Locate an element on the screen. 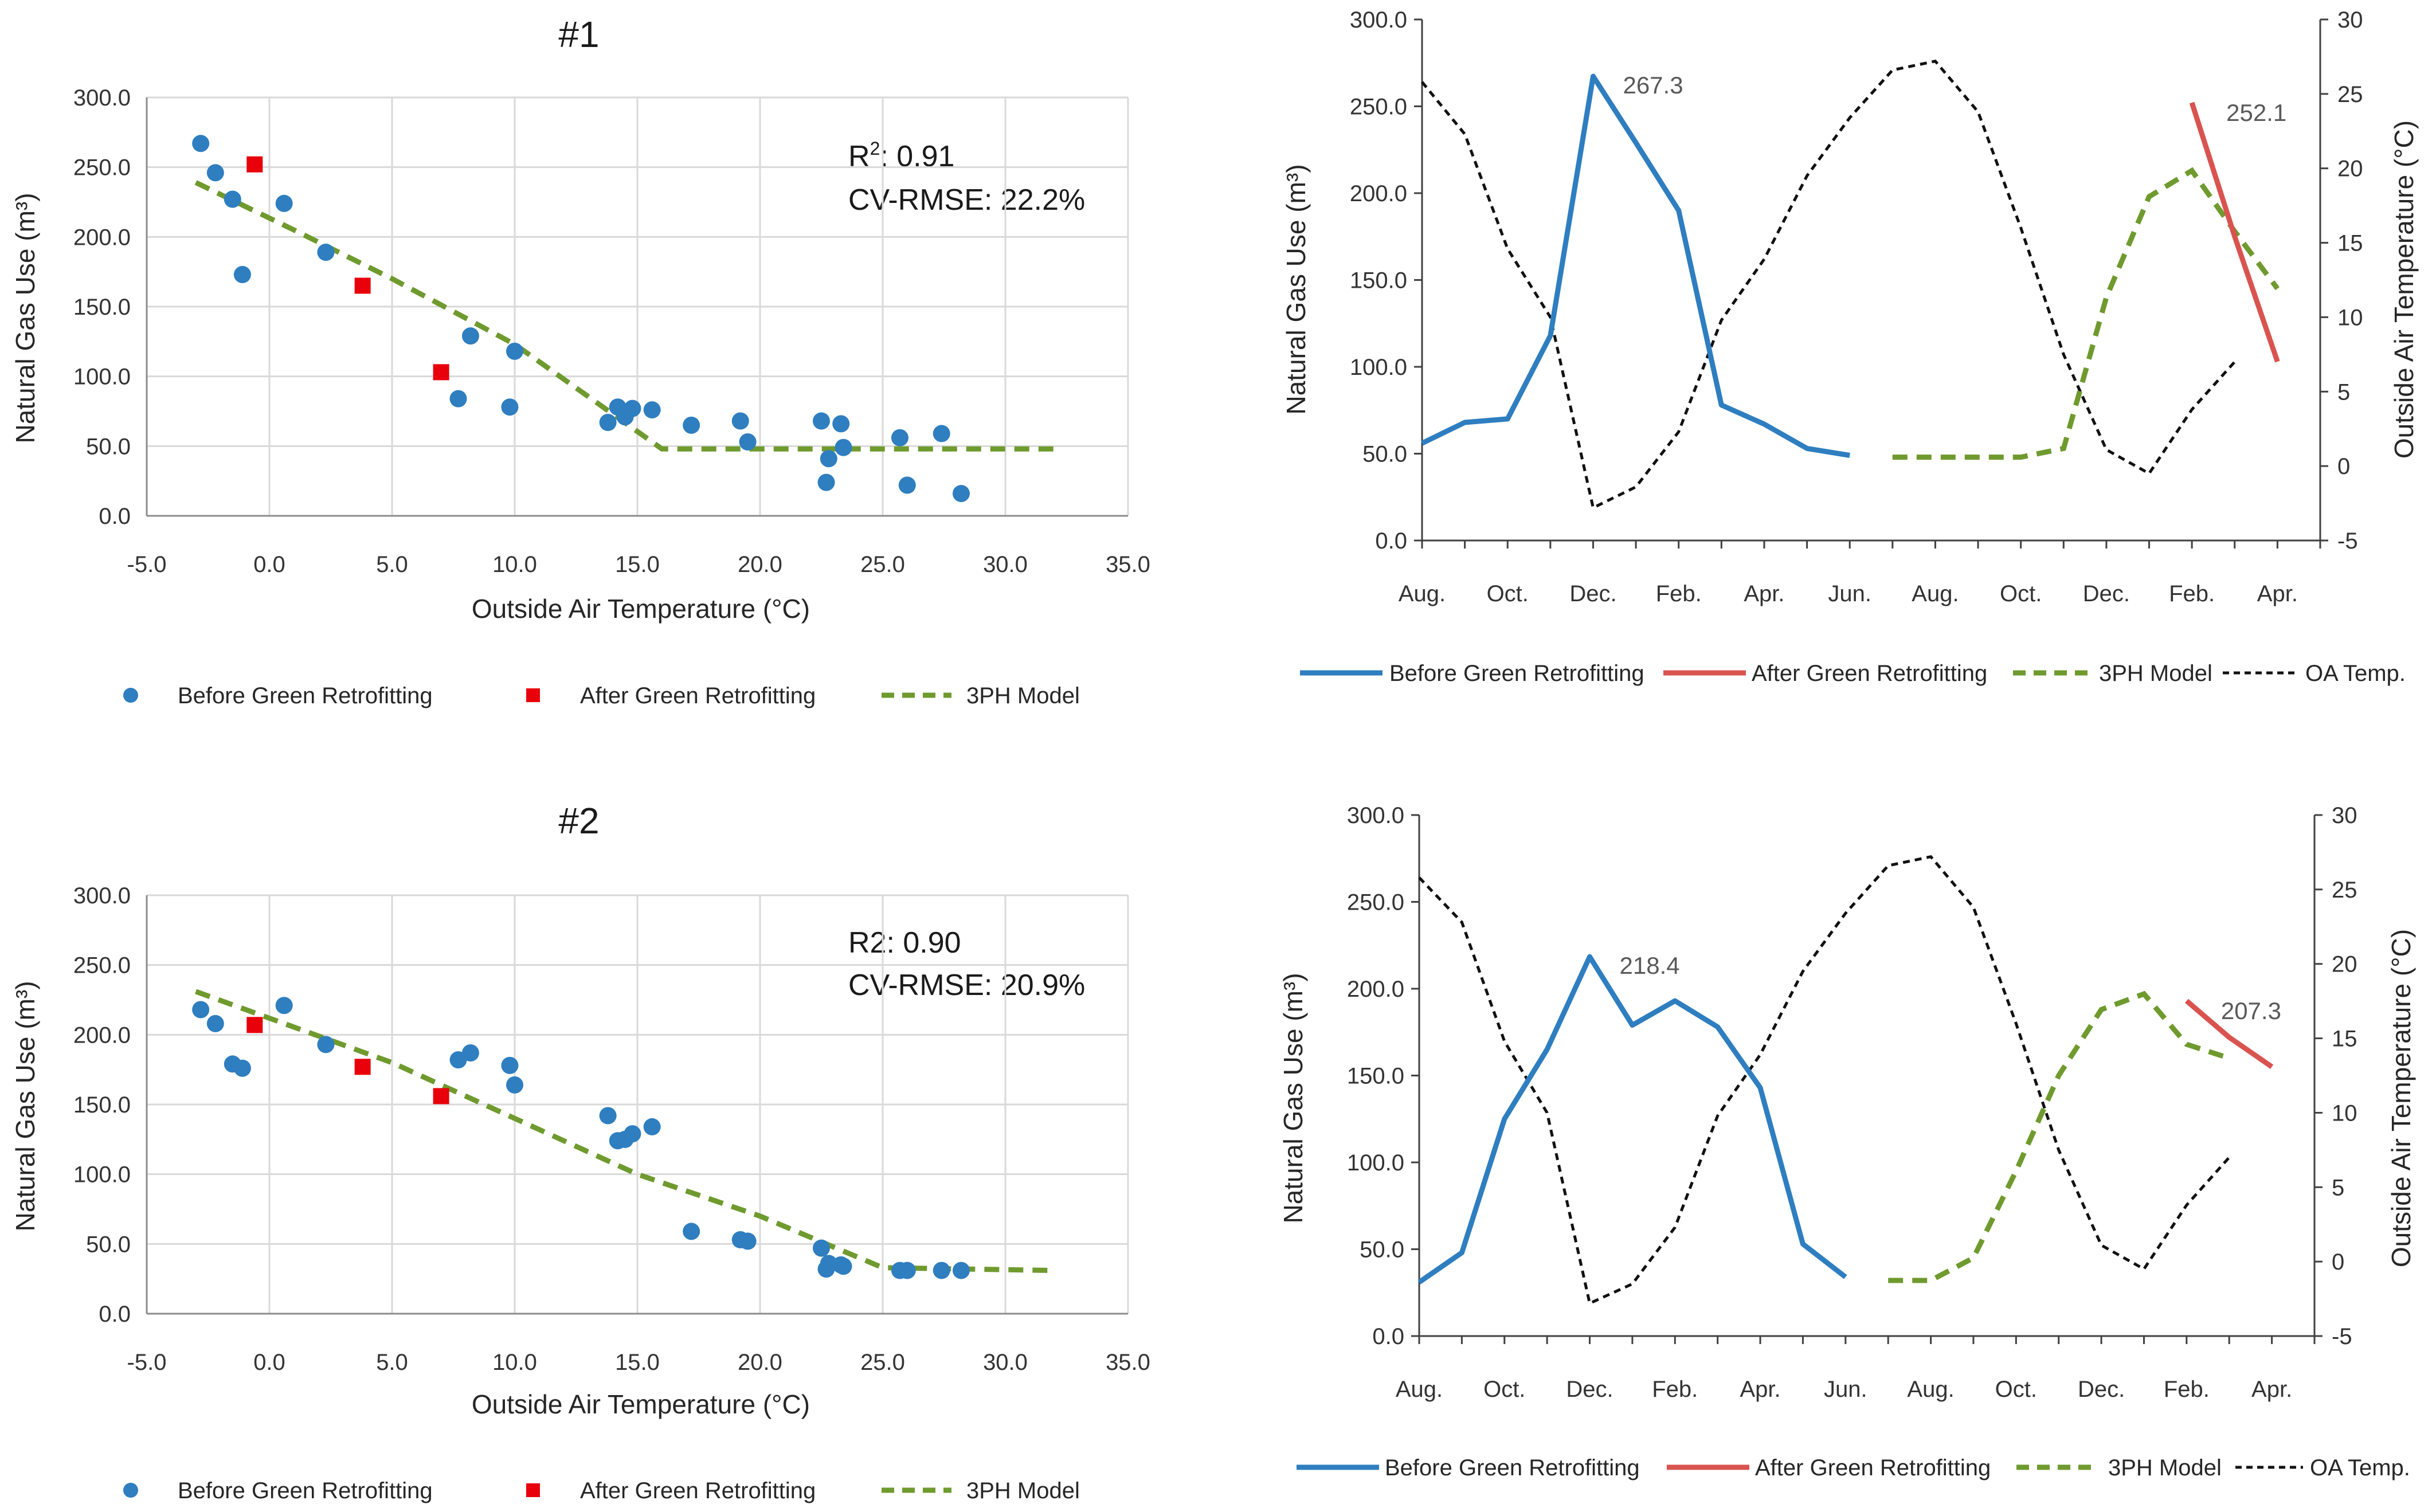 Image resolution: width=2436 pixels, height=1512 pixels. y-tick-label: 250.0 is located at coordinates (102, 965).